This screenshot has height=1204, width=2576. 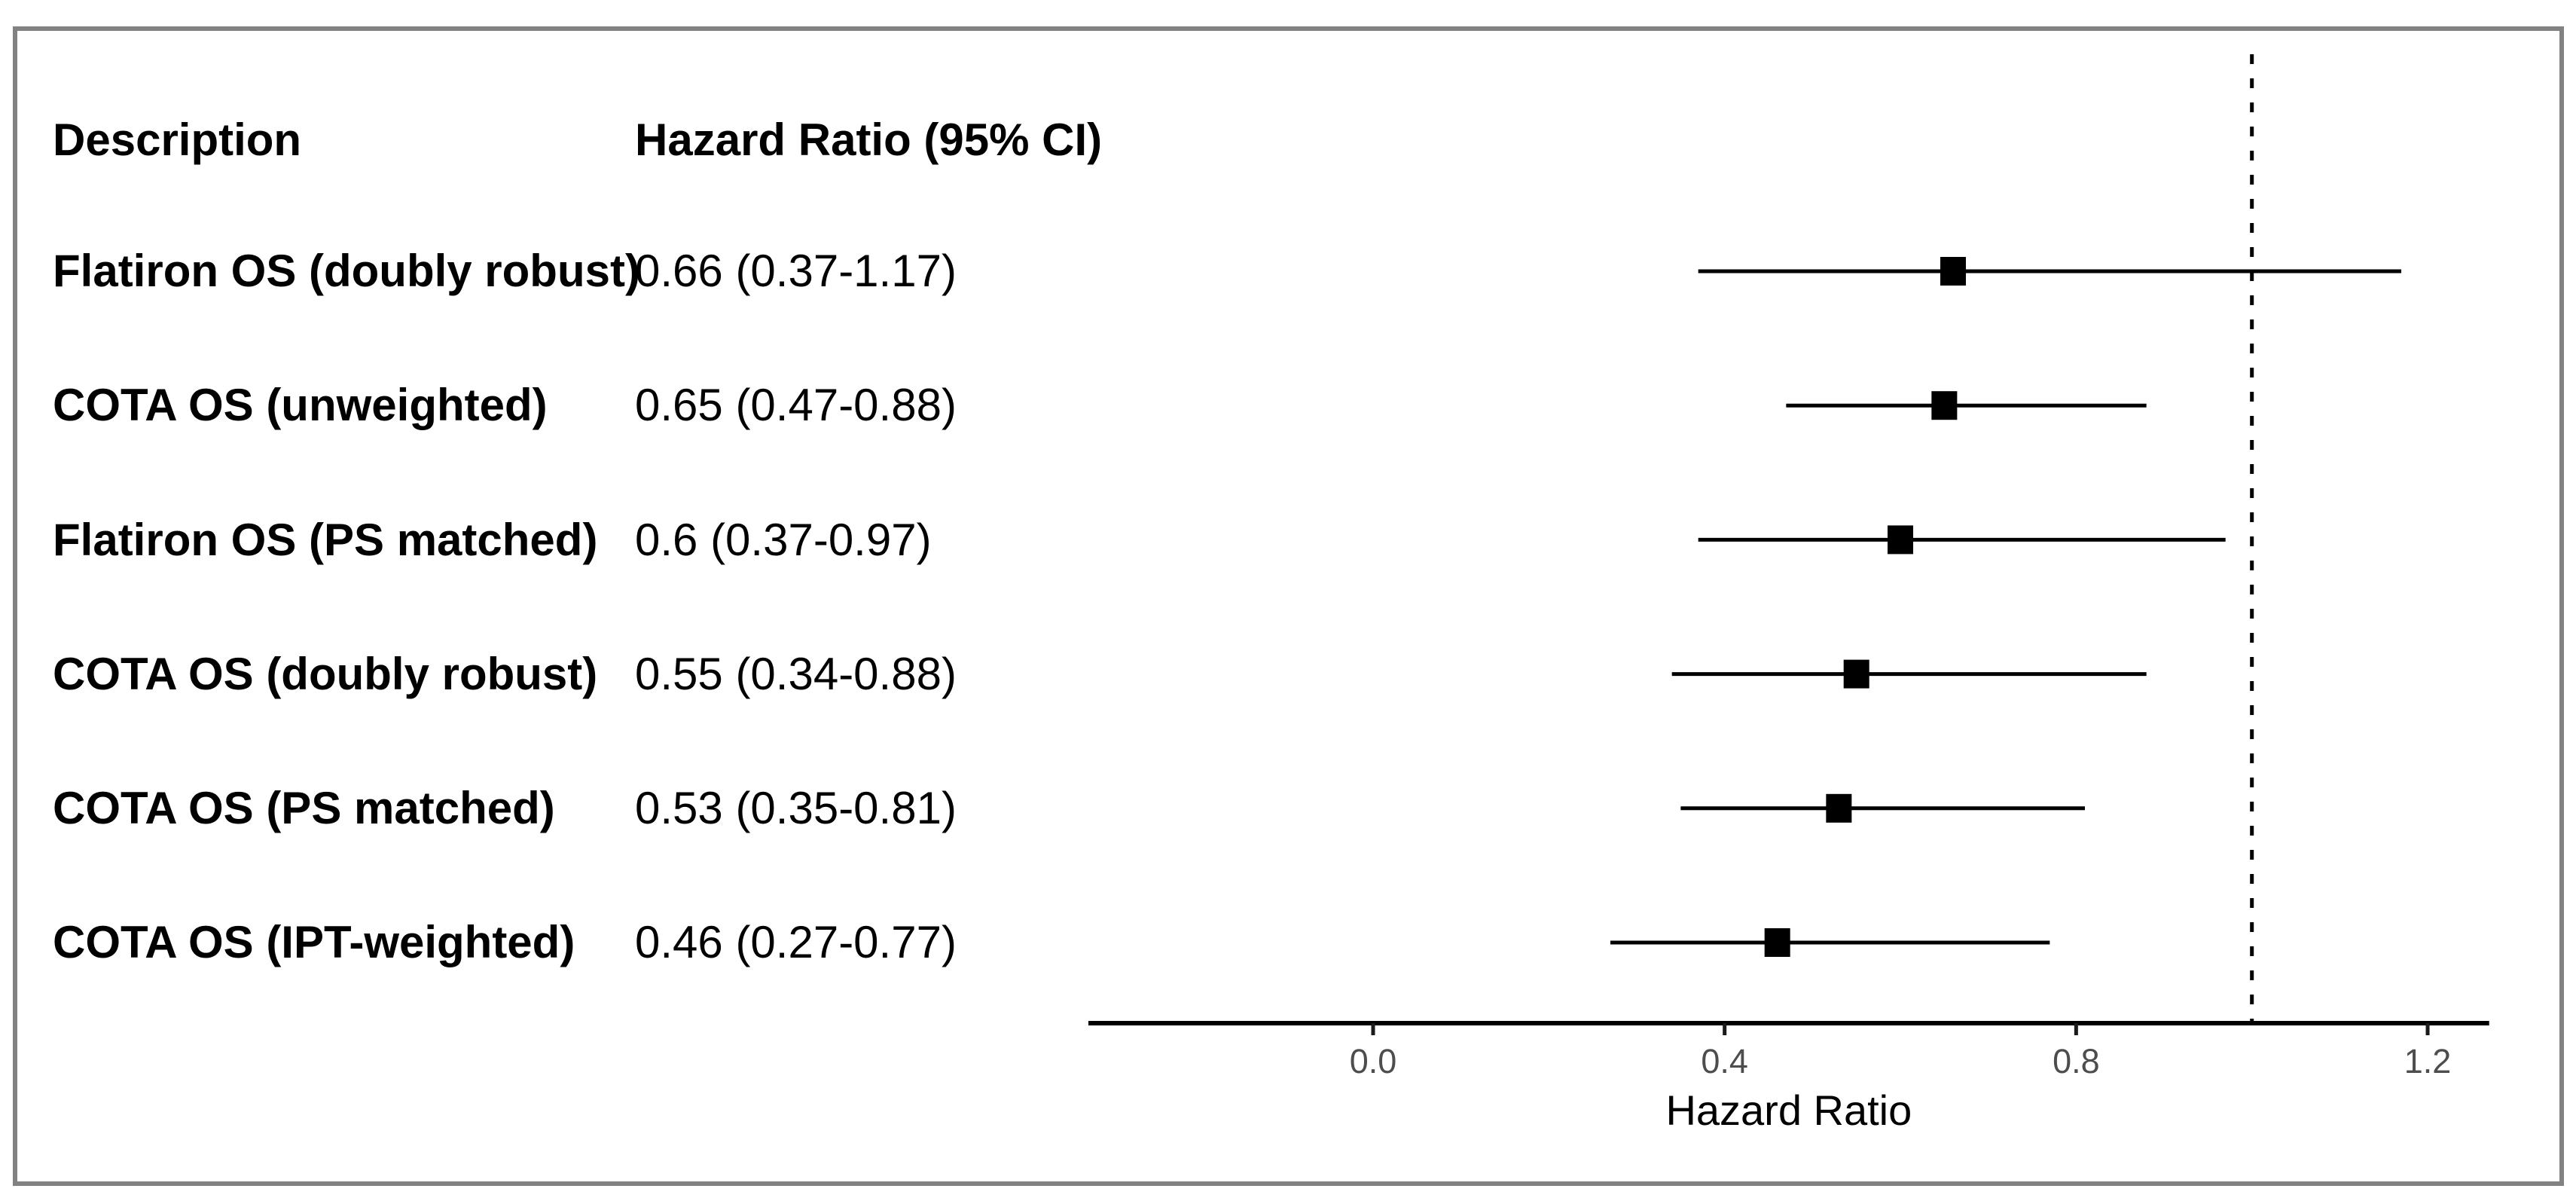 I want to click on row-value: 0.46 (0.27-0.77), so click(x=796, y=942).